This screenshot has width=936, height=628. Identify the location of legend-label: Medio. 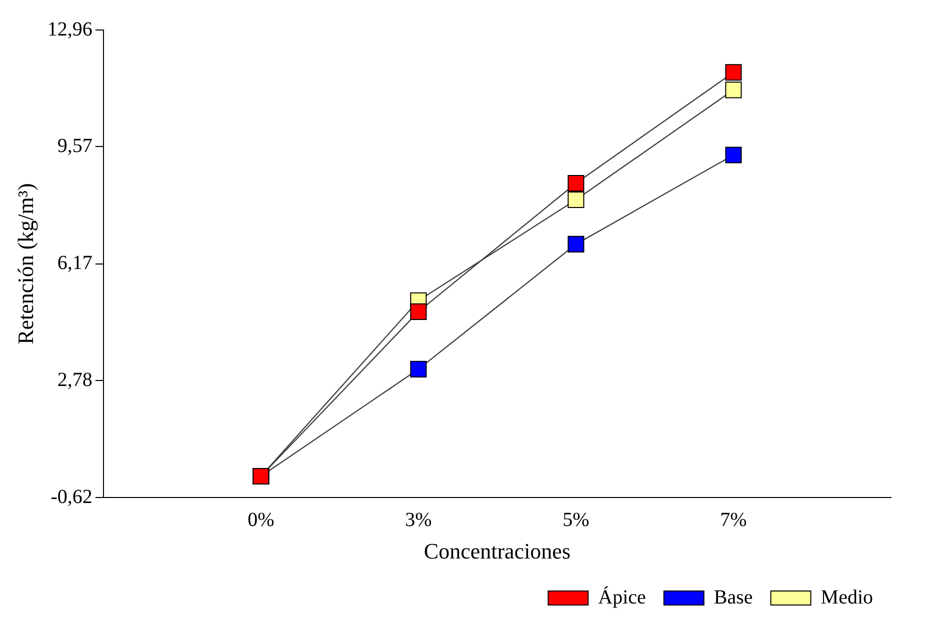
(846, 597).